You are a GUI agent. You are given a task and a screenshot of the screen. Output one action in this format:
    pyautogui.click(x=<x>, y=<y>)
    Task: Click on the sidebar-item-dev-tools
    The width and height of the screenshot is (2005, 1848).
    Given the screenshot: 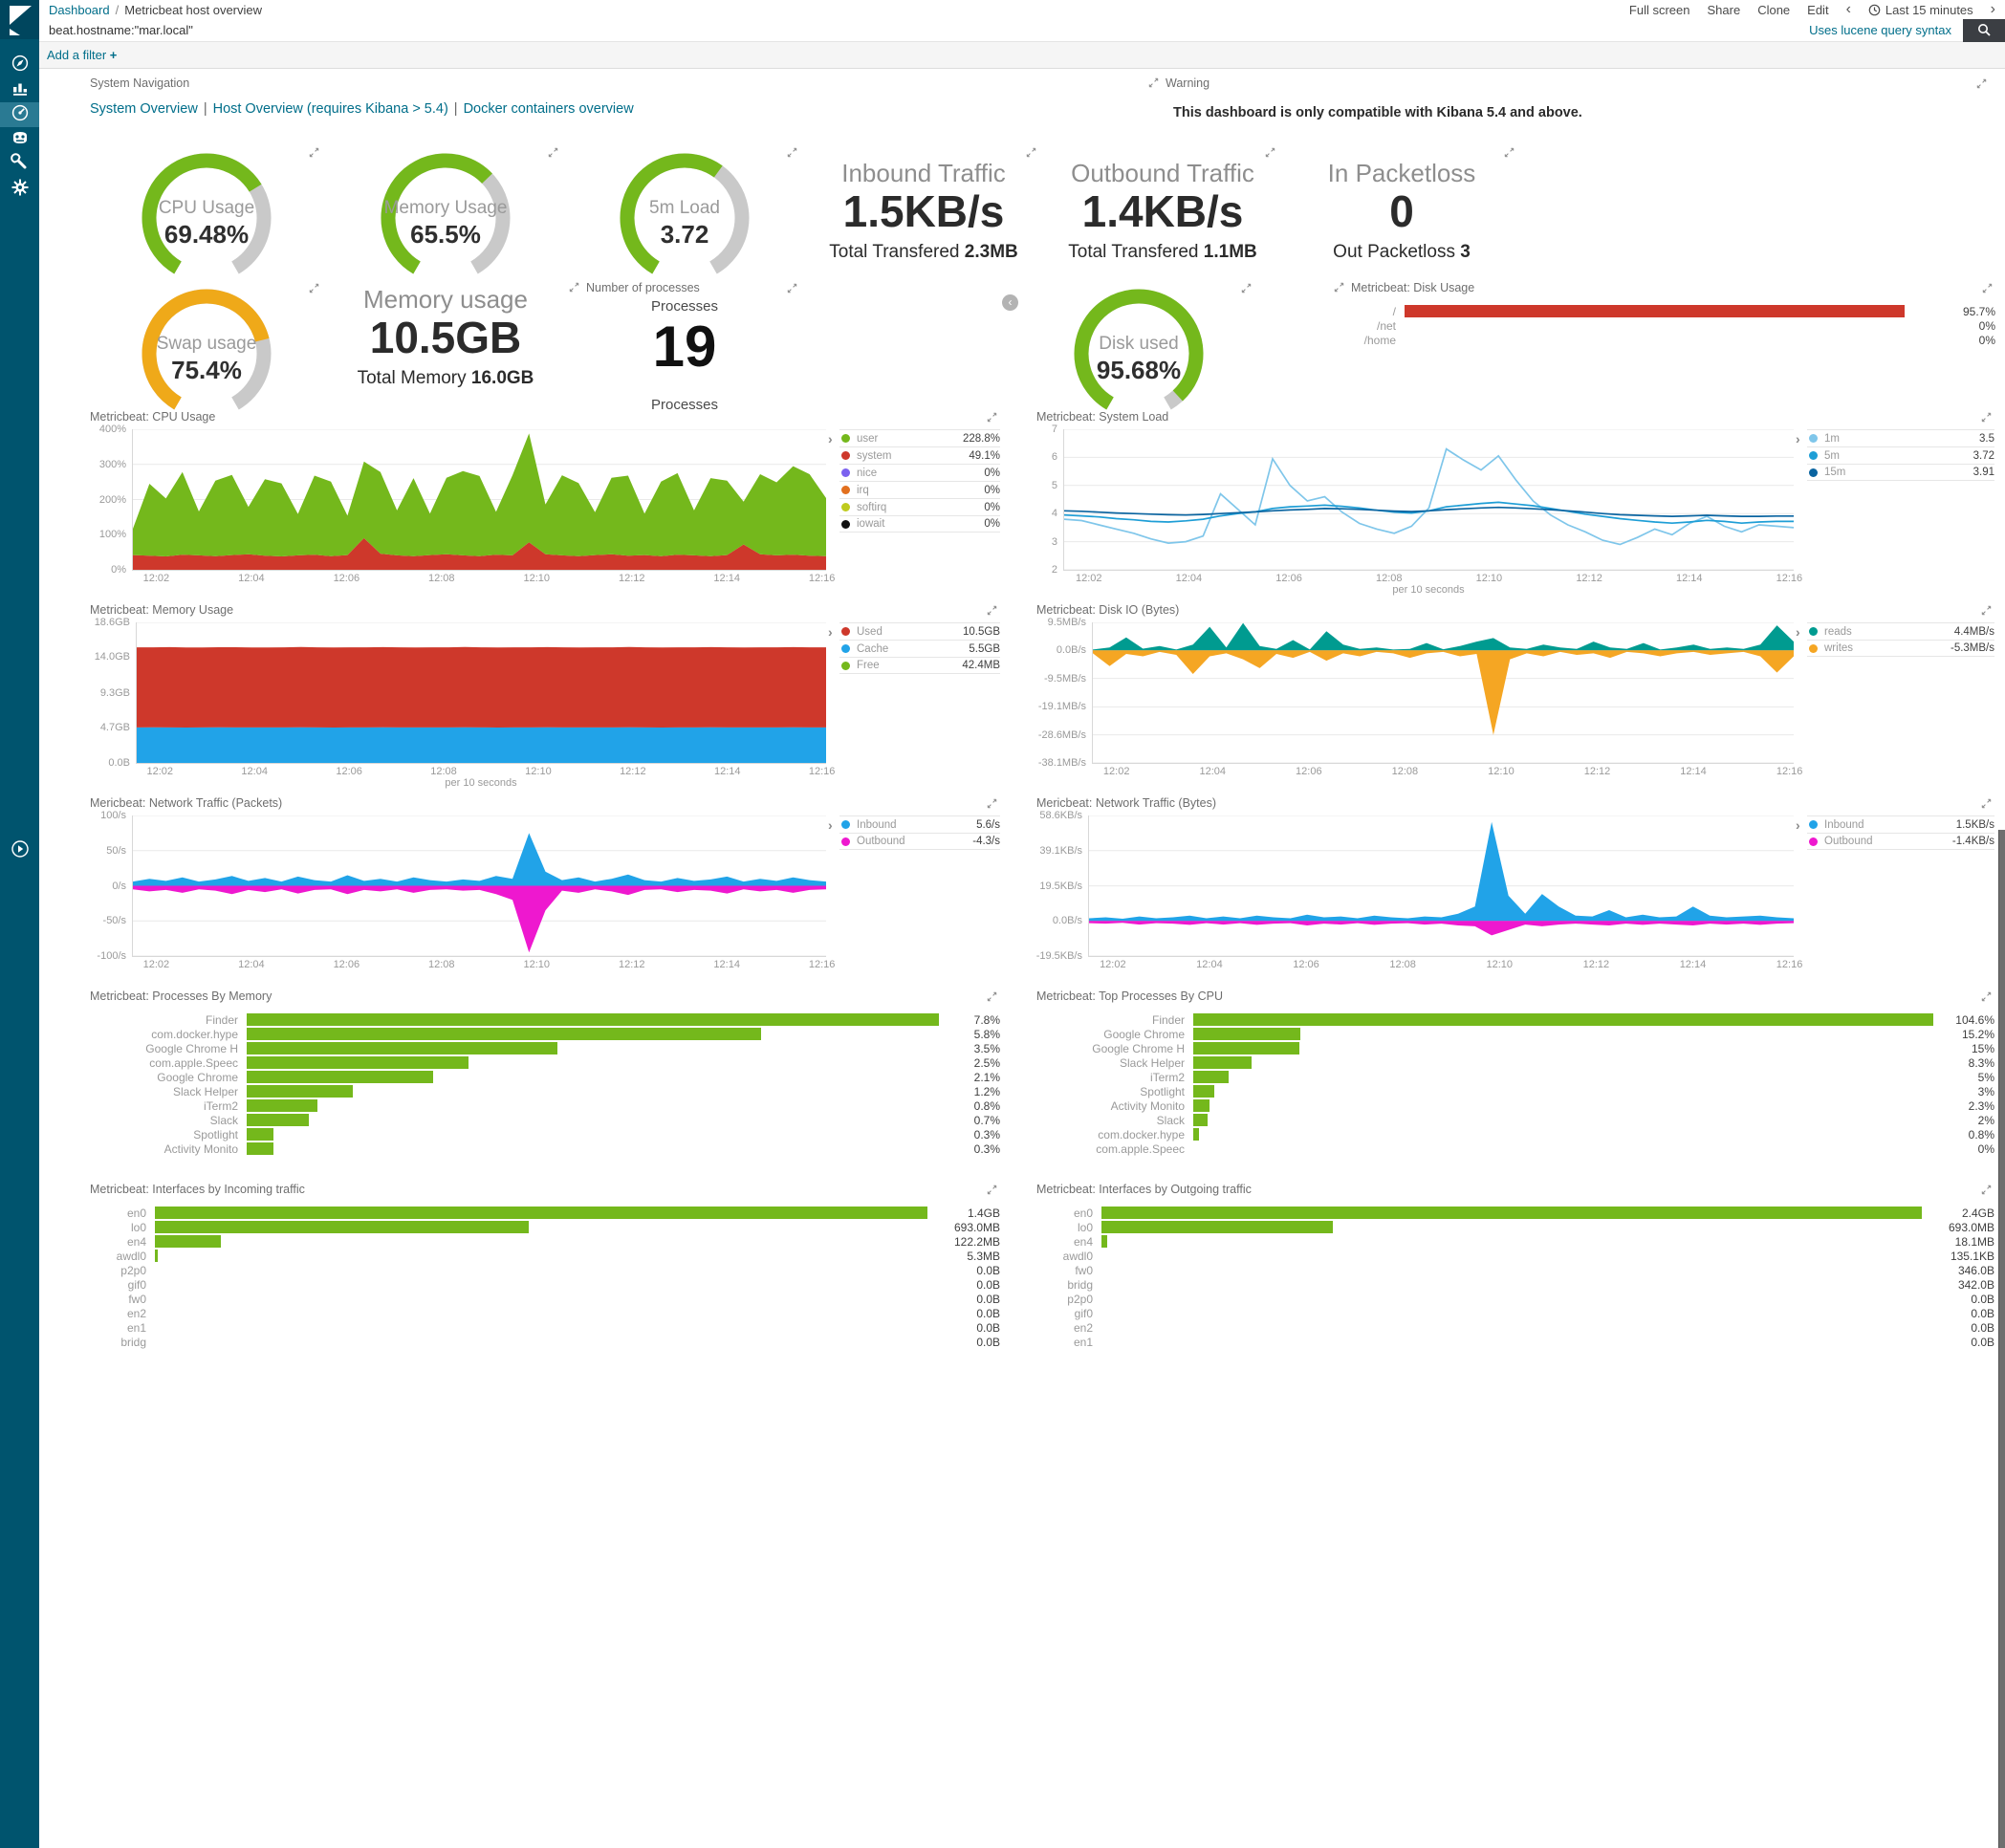 What is the action you would take?
    pyautogui.click(x=19, y=164)
    